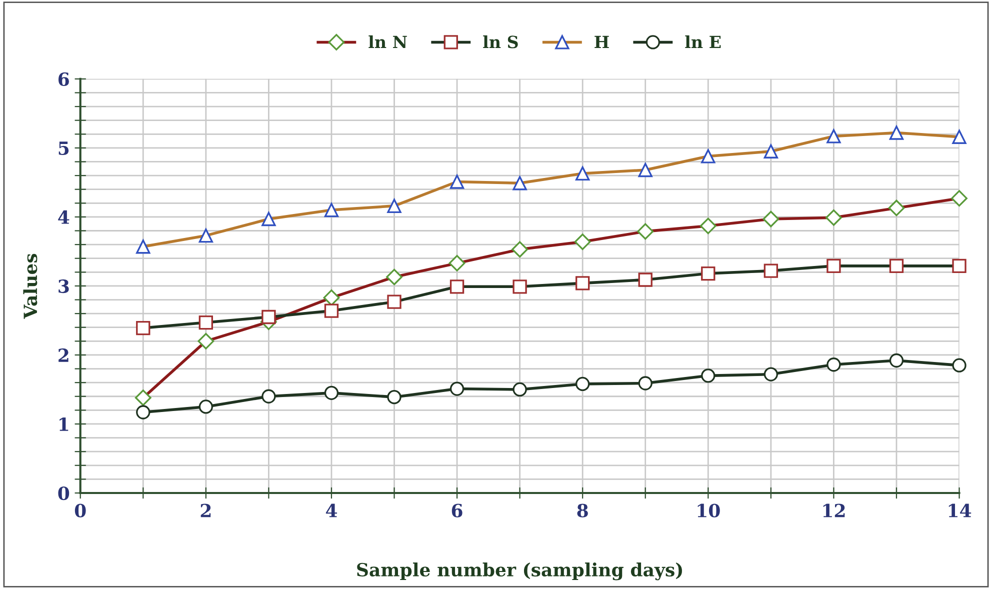  Describe the element at coordinates (582, 511) in the screenshot. I see `x-tick-label: 8` at that location.